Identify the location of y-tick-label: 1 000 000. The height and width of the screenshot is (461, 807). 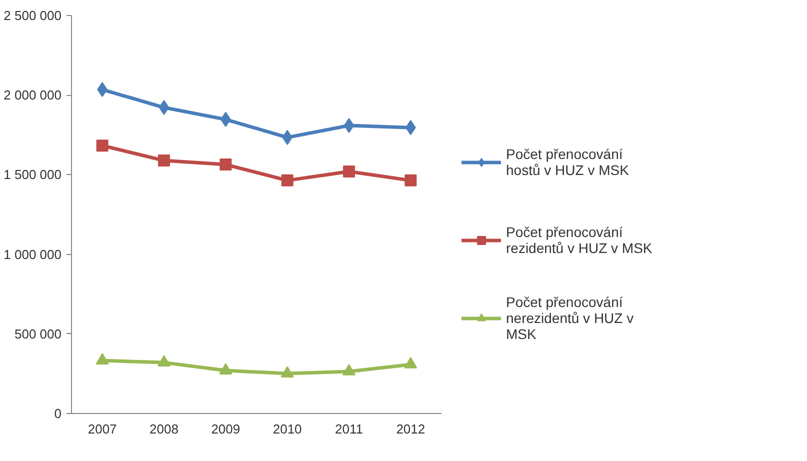
(33, 254).